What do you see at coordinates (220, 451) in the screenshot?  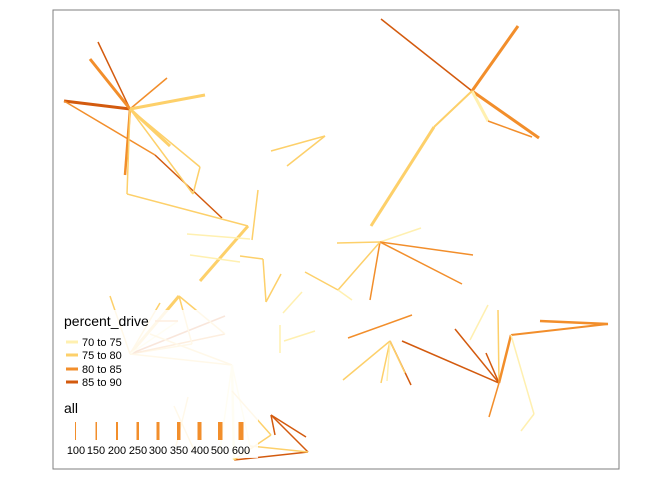 I see `width-label: 500` at bounding box center [220, 451].